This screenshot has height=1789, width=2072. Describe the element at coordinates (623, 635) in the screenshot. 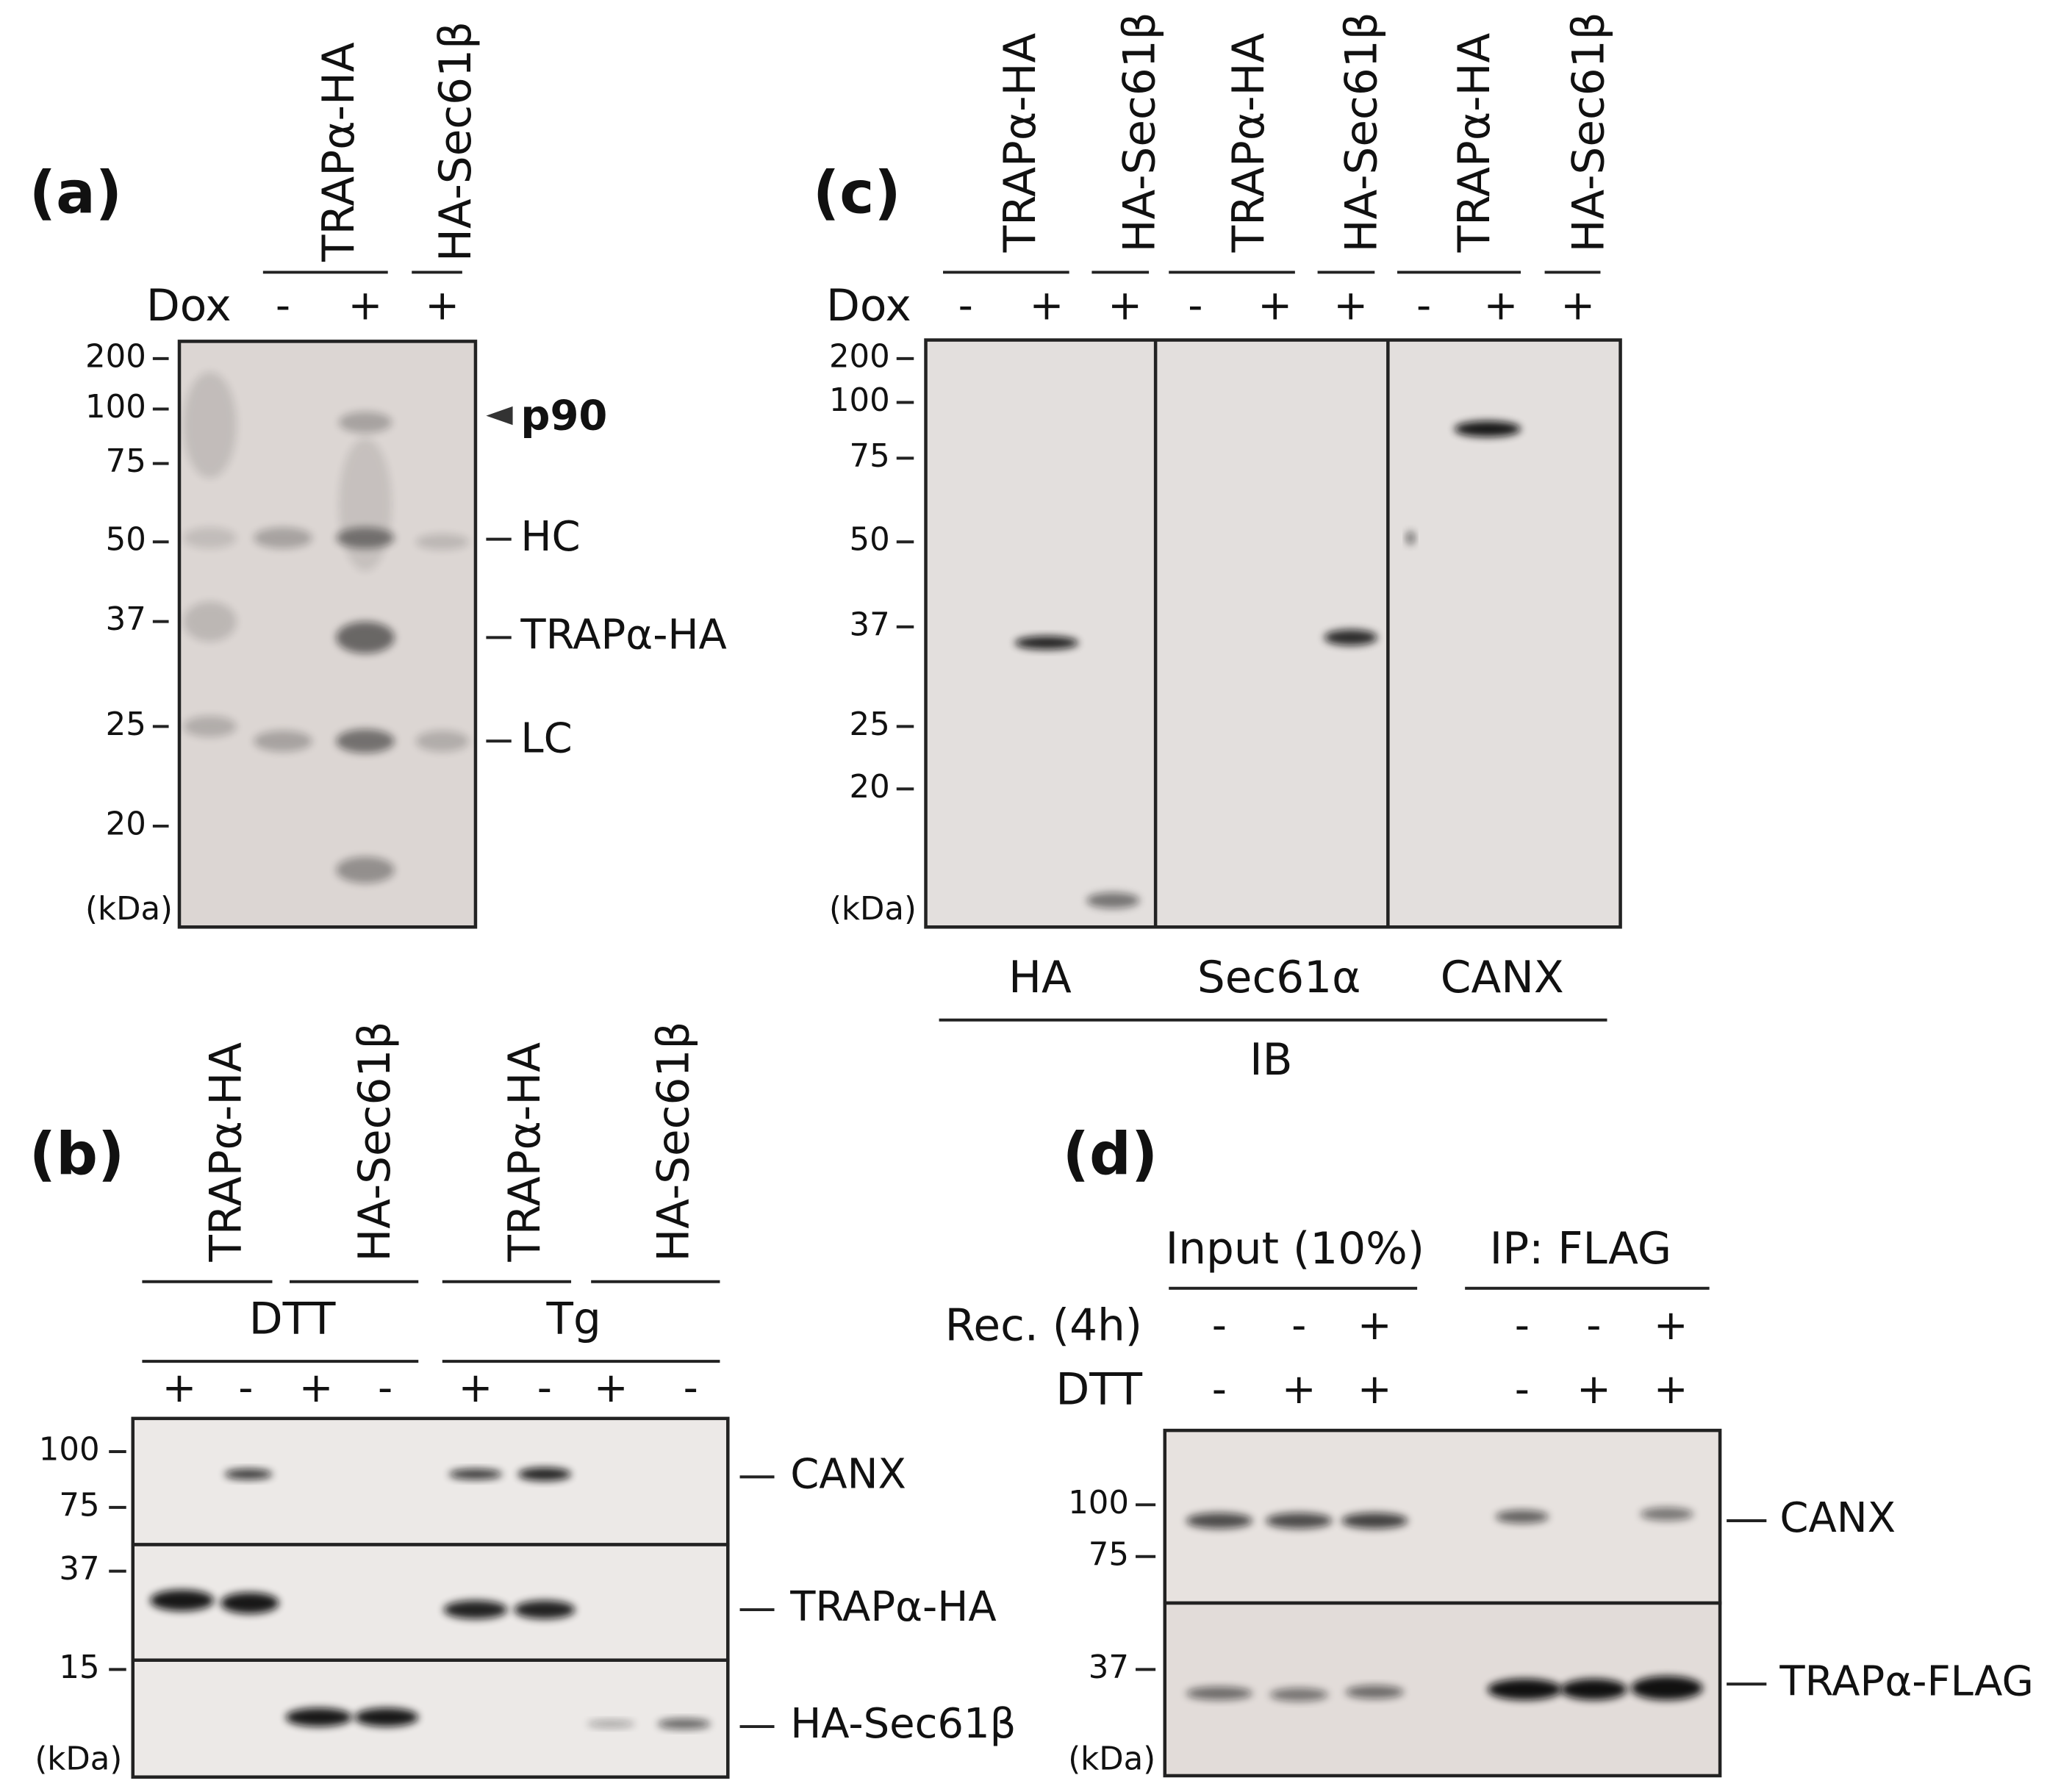

I see `annotation: TRAPα-HA` at that location.